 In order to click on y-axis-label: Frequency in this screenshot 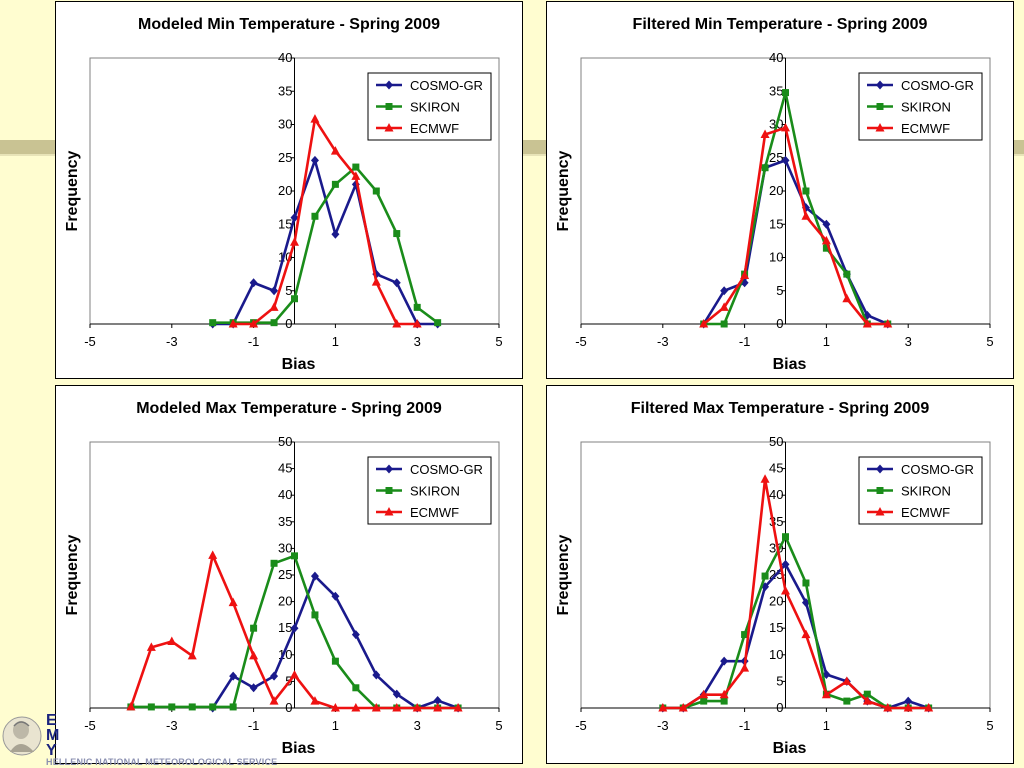, I will do `click(563, 190)`.